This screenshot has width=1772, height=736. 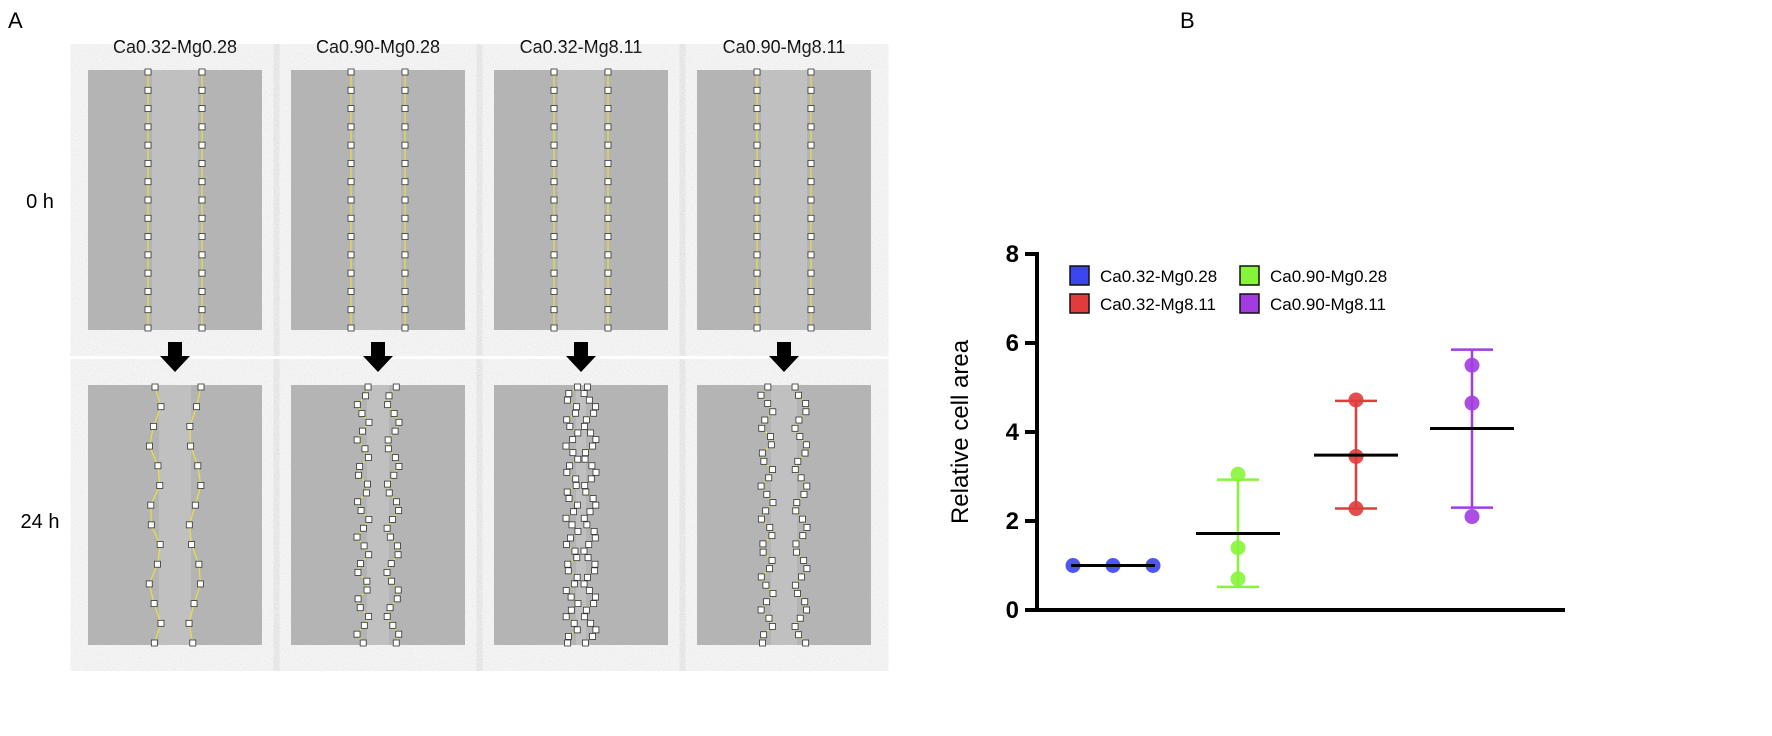 What do you see at coordinates (1472, 436) in the screenshot?
I see `series-Ca0.90-Mg8.11` at bounding box center [1472, 436].